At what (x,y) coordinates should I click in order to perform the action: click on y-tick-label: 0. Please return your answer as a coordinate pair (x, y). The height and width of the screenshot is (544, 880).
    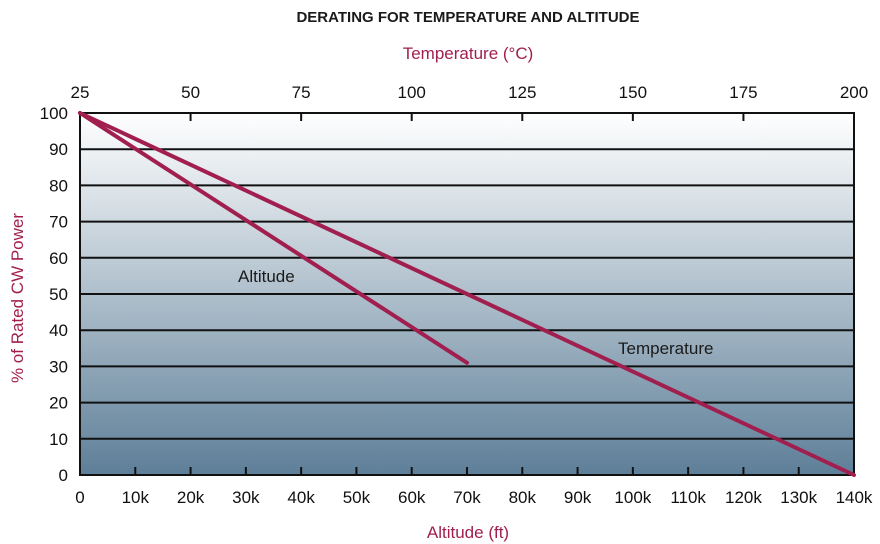
    Looking at the image, I should click on (63, 475).